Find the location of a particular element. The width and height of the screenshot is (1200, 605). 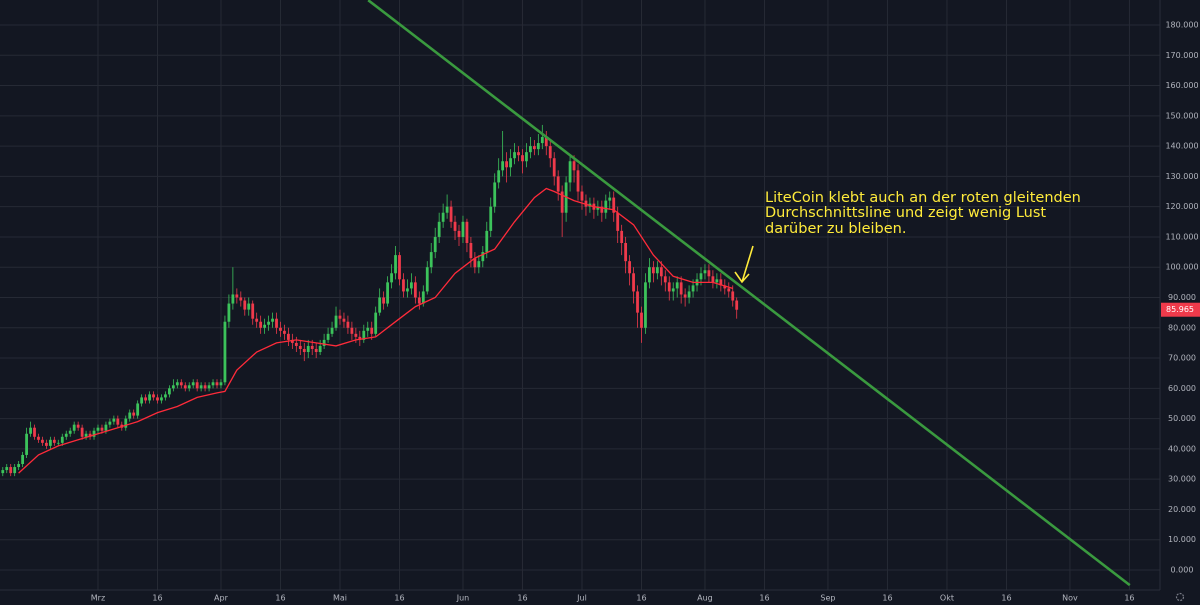

y-tick-label: 100.000 is located at coordinates (1181, 267).